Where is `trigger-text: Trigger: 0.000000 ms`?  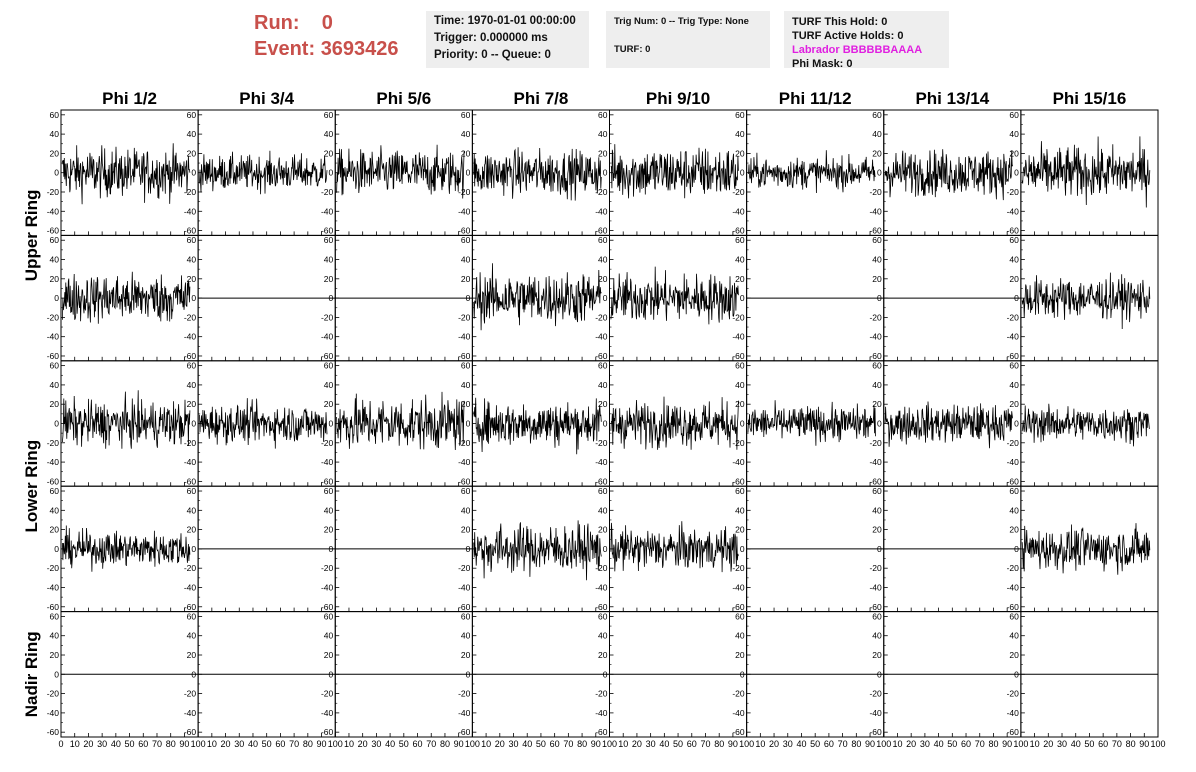
trigger-text: Trigger: 0.000000 ms is located at coordinates (491, 38).